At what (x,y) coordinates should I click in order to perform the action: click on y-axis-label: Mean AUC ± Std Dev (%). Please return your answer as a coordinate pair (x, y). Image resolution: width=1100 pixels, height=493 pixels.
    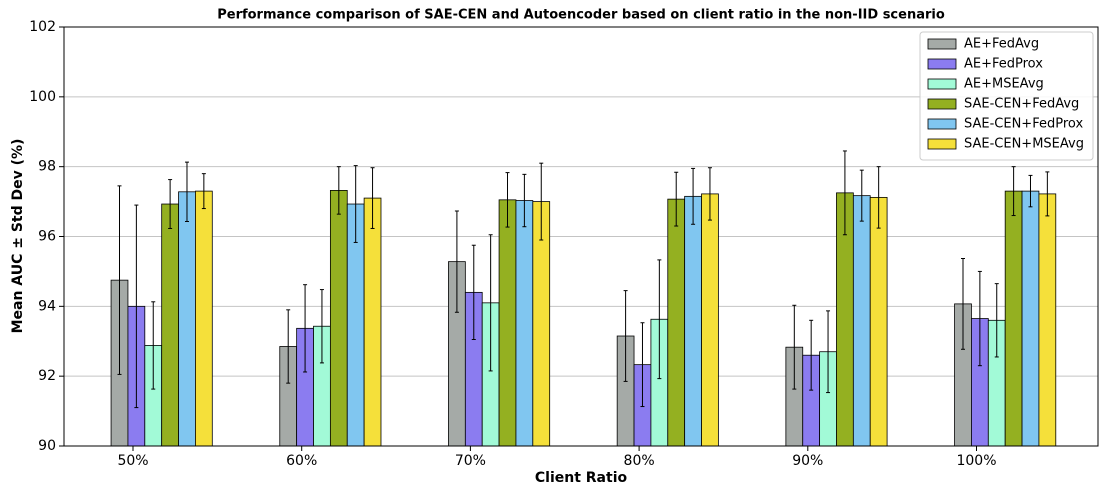
    Looking at the image, I should click on (18, 236).